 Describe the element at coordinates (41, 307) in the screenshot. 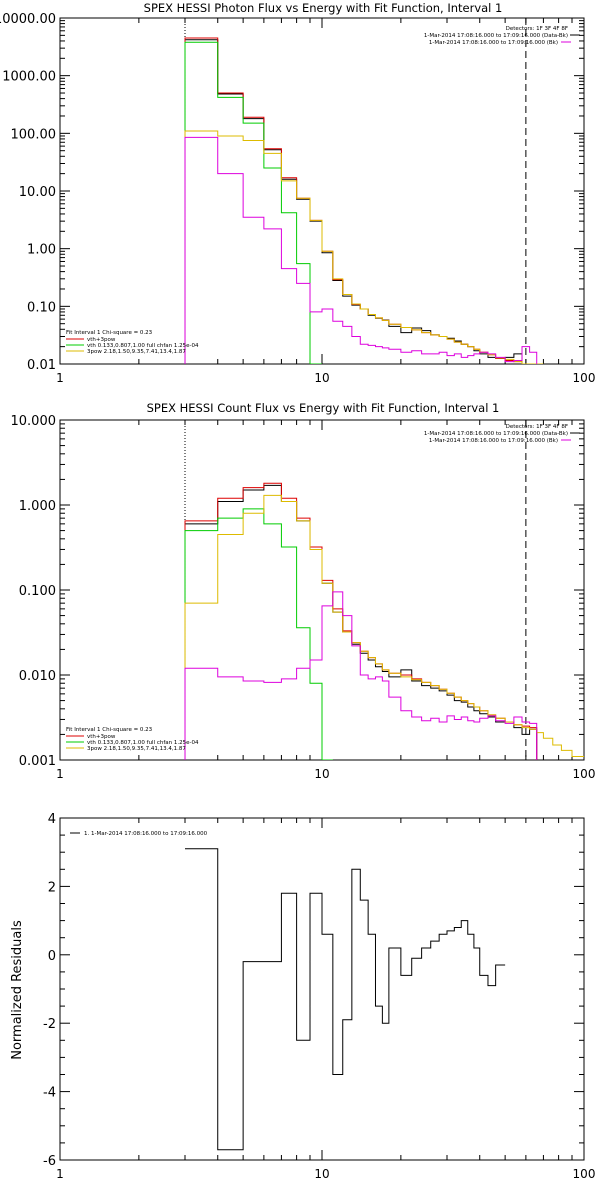

I see `y-tick-label: 0.10` at that location.